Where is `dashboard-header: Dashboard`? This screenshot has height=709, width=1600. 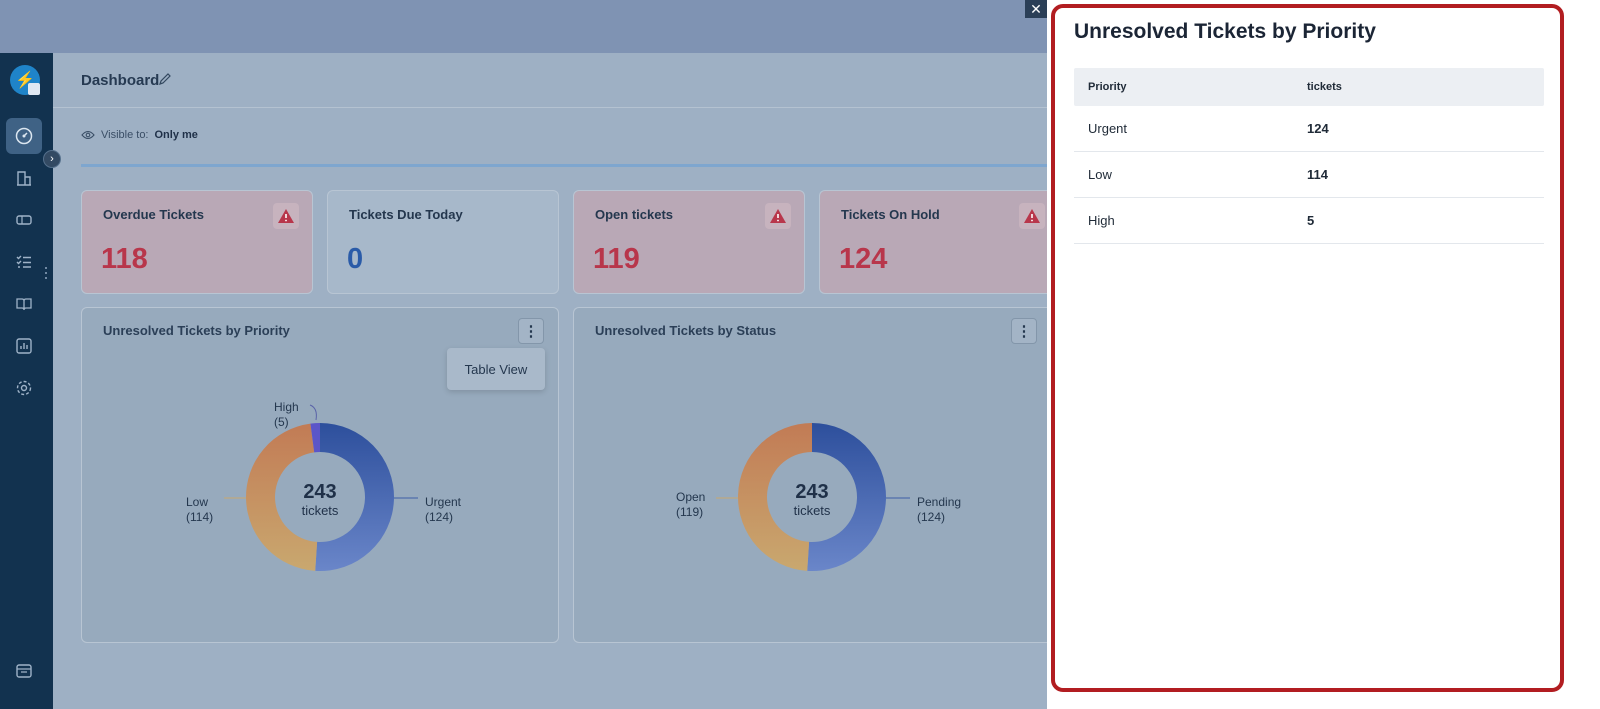 dashboard-header: Dashboard is located at coordinates (553, 80).